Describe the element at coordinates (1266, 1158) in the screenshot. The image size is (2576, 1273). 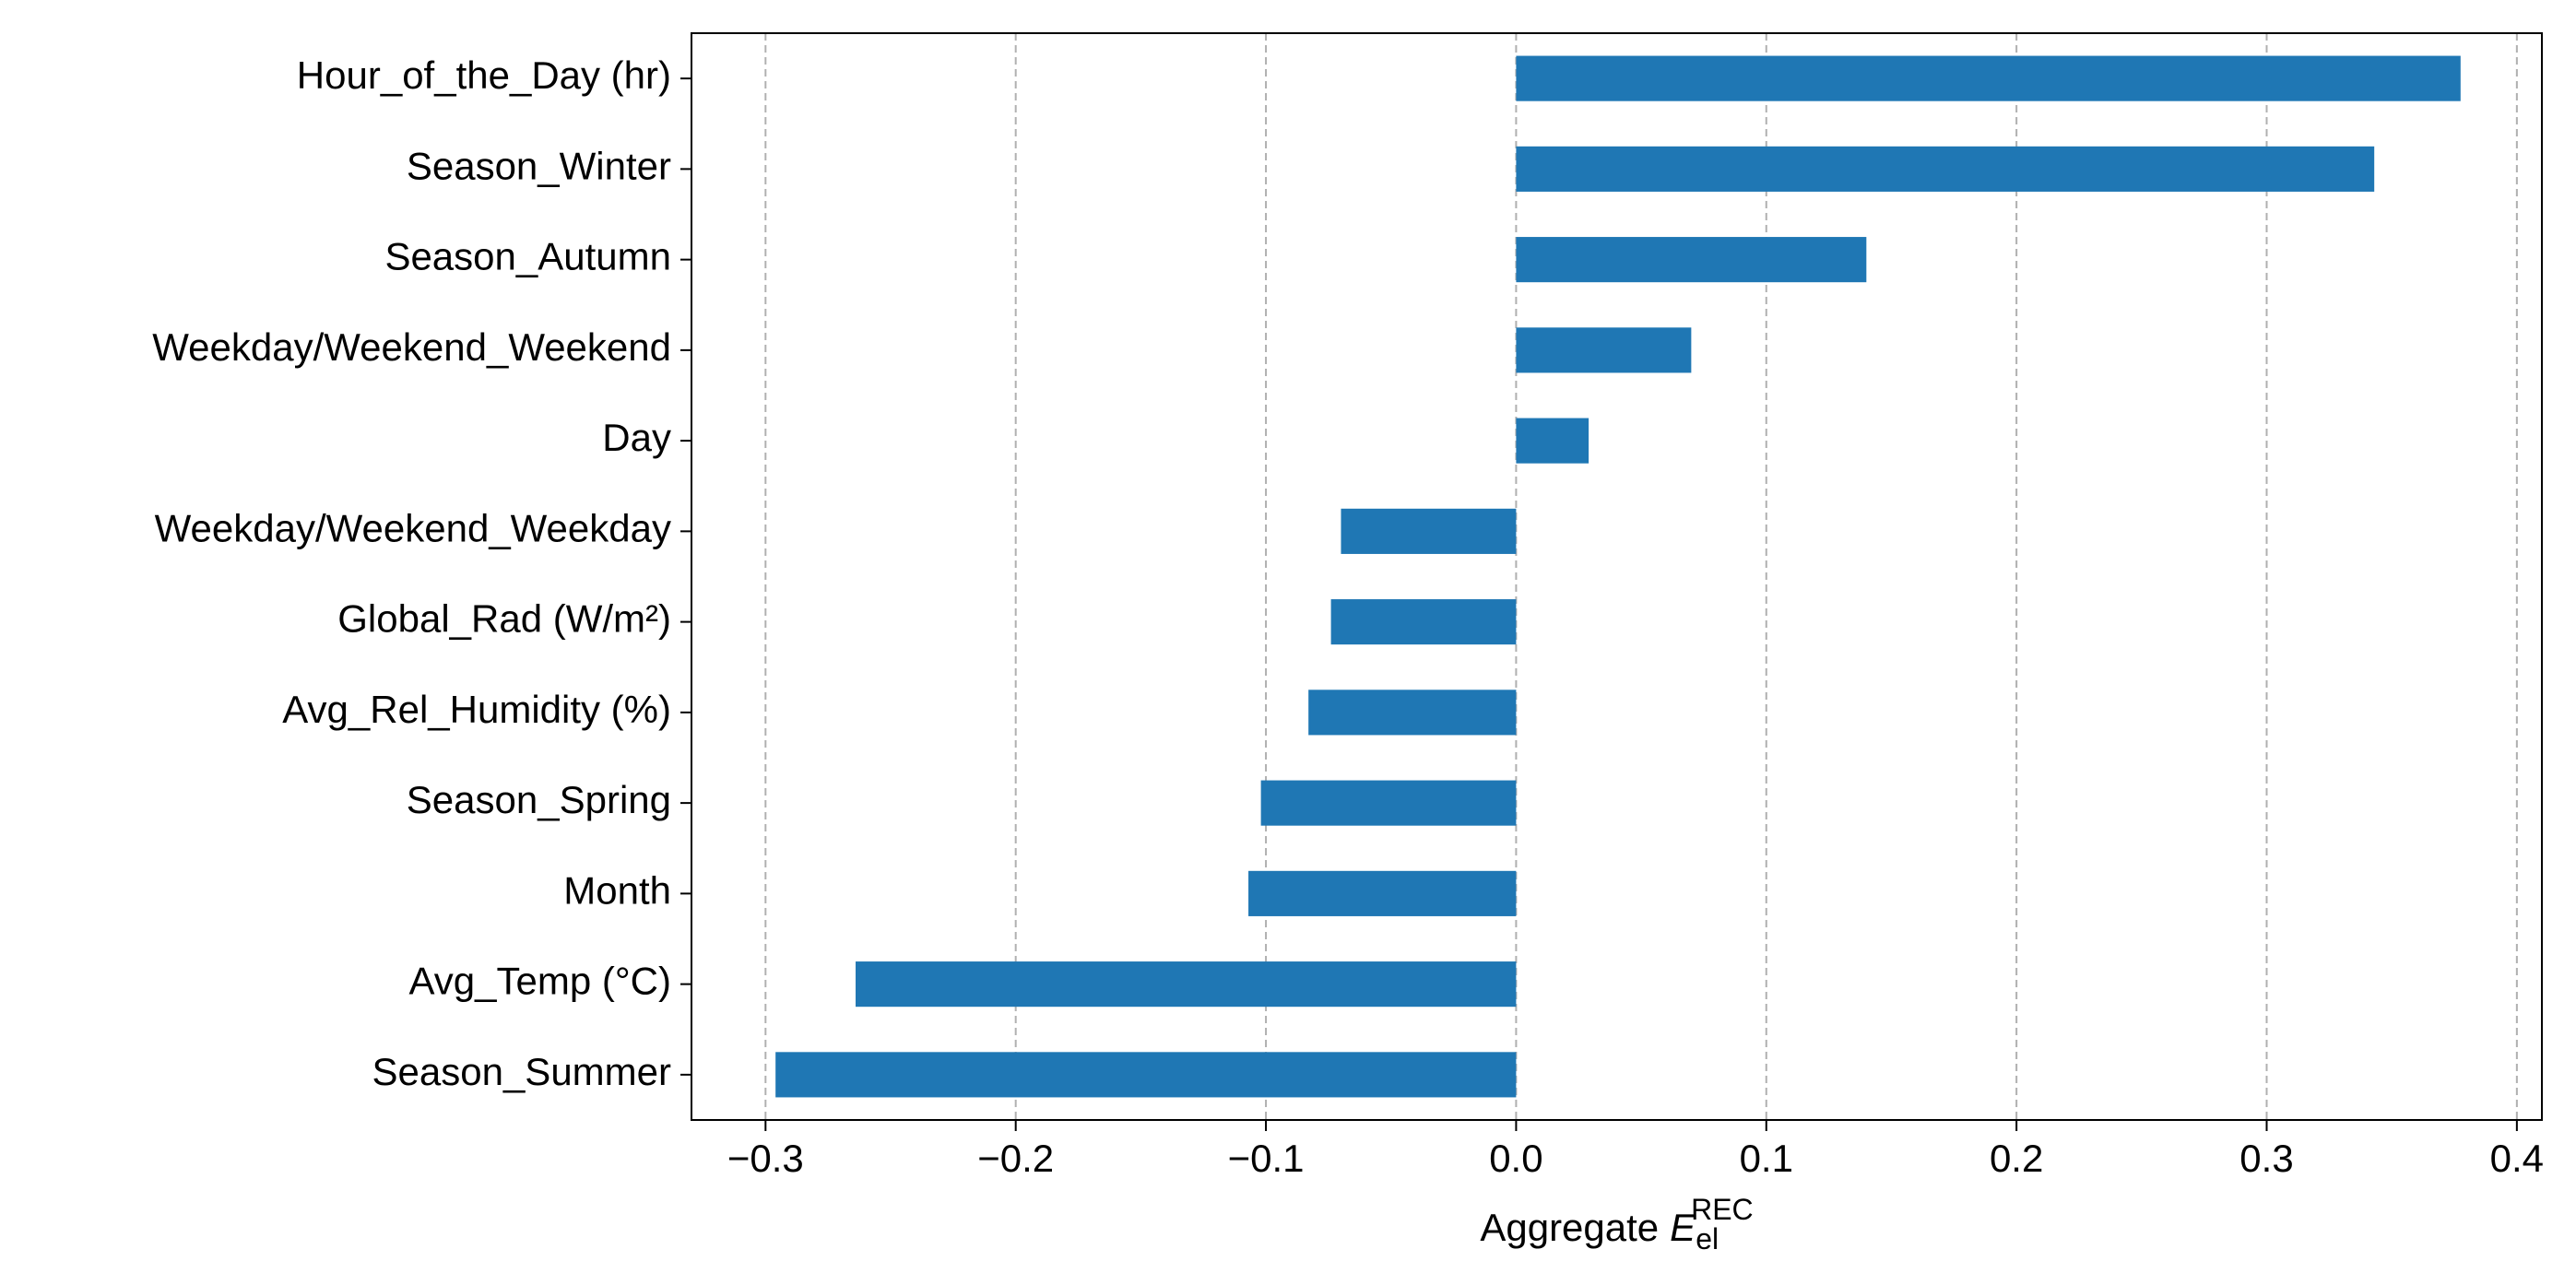
I see `x-tick-label: −0.1` at that location.